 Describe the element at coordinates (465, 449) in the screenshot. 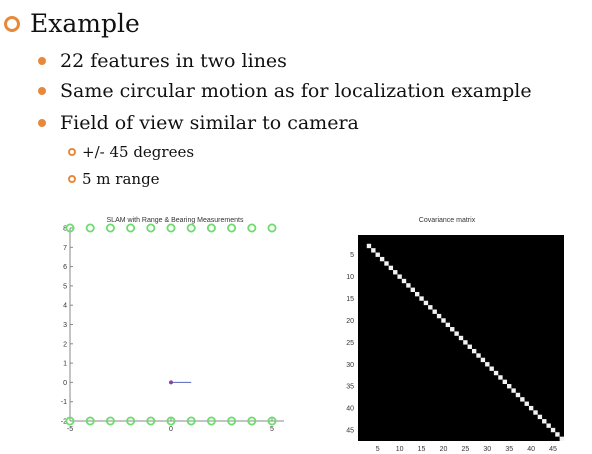

I see `x-tick-label: 25` at that location.